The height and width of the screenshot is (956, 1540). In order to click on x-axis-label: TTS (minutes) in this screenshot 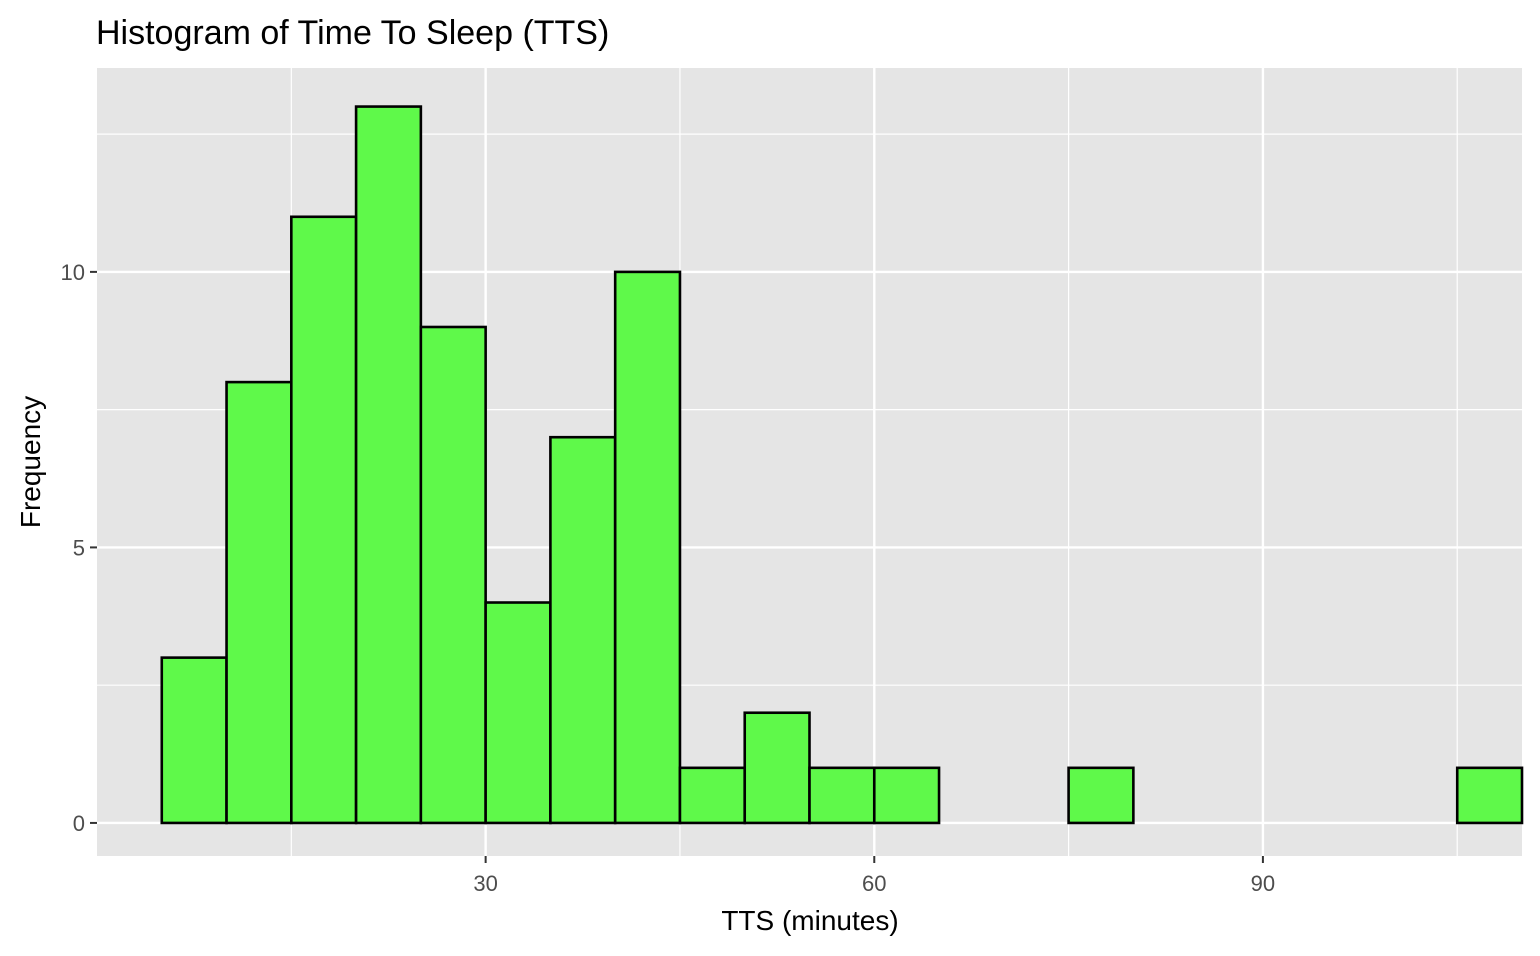, I will do `click(809, 920)`.